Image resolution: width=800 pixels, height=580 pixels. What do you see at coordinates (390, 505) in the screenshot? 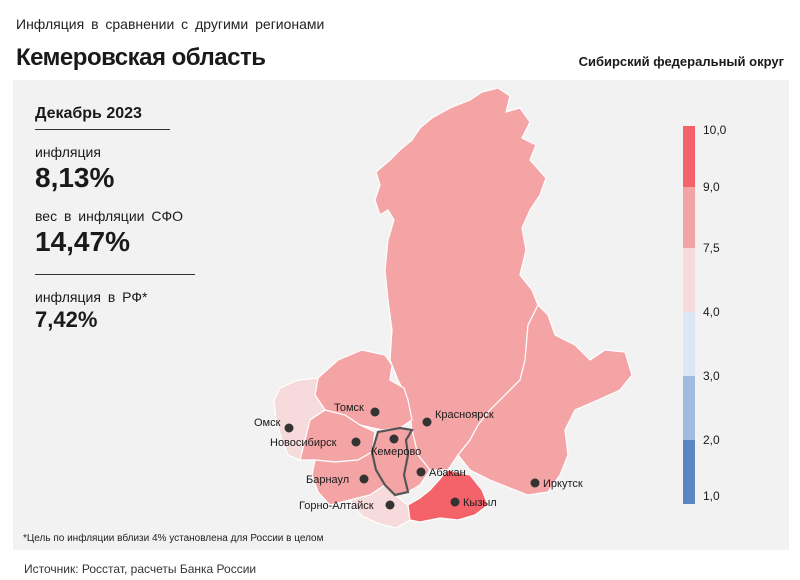
I see `city-dot-gorno-altaysk` at bounding box center [390, 505].